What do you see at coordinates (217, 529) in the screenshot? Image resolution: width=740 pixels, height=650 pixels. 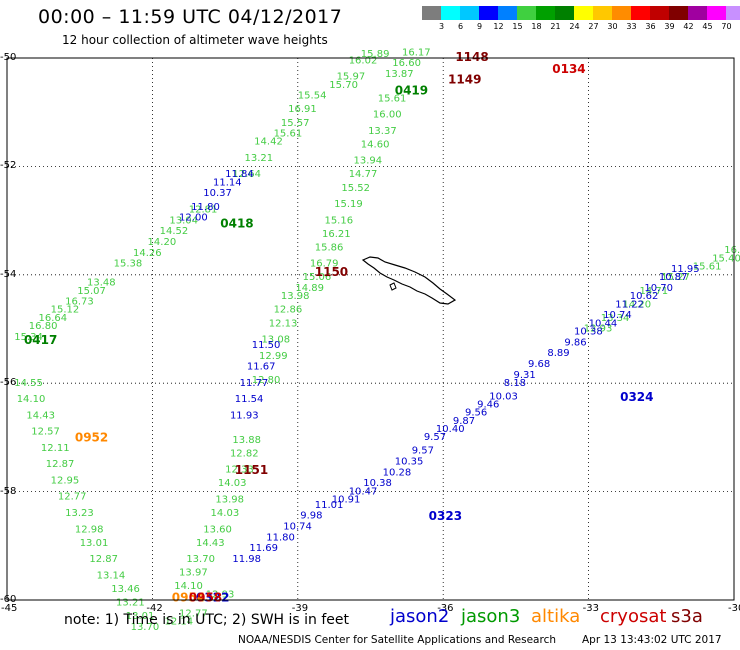 I see `wave-height-value: 13.60` at bounding box center [217, 529].